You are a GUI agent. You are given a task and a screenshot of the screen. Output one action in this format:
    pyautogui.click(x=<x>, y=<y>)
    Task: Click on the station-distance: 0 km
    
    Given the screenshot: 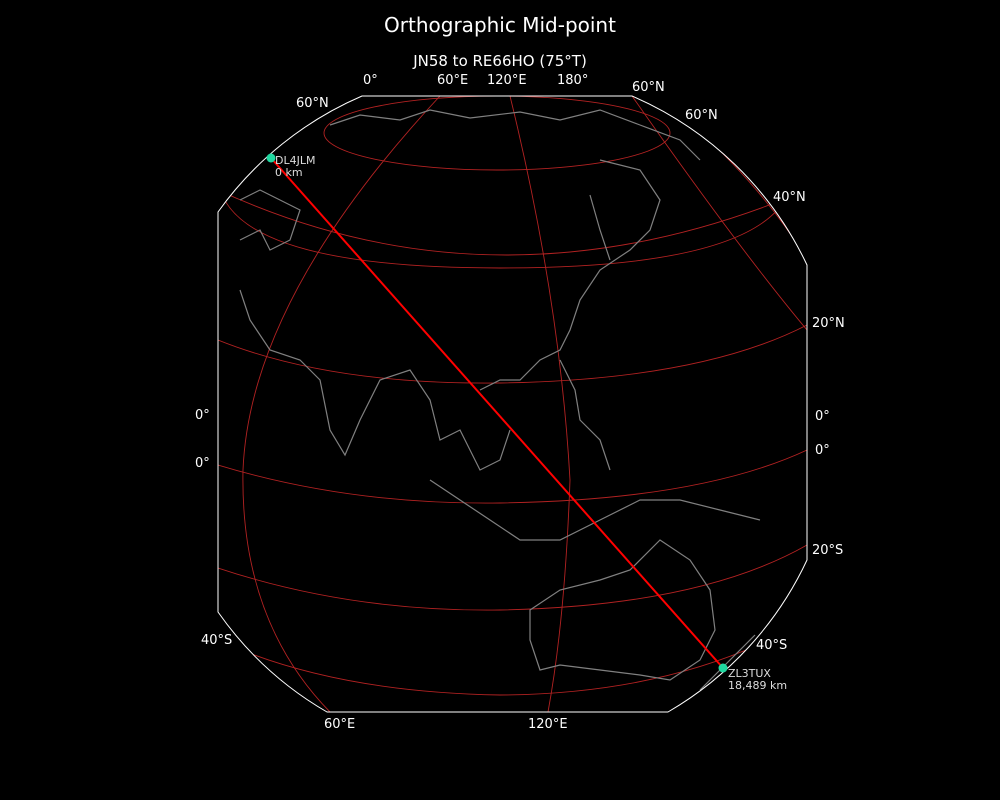 What is the action you would take?
    pyautogui.click(x=289, y=172)
    